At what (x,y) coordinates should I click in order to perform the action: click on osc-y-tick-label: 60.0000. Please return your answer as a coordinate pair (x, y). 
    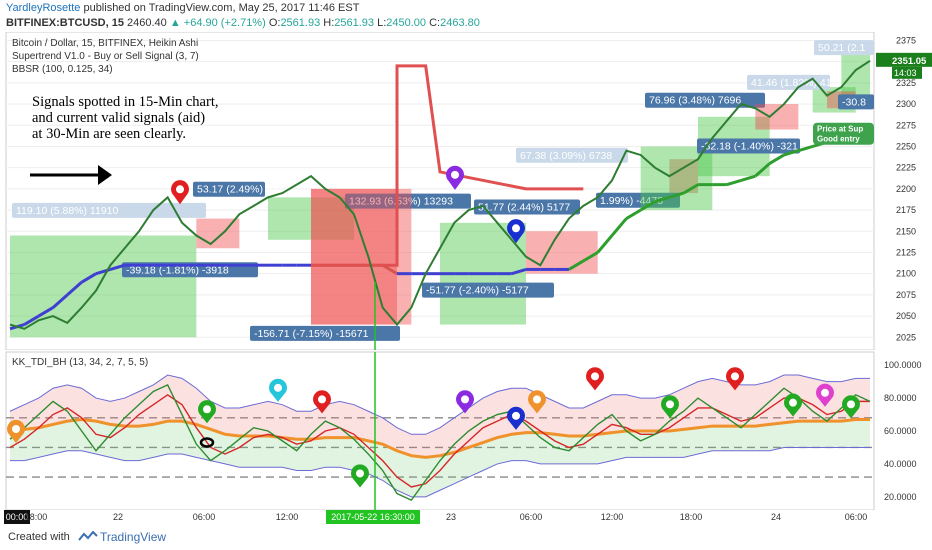
    Looking at the image, I should click on (900, 431).